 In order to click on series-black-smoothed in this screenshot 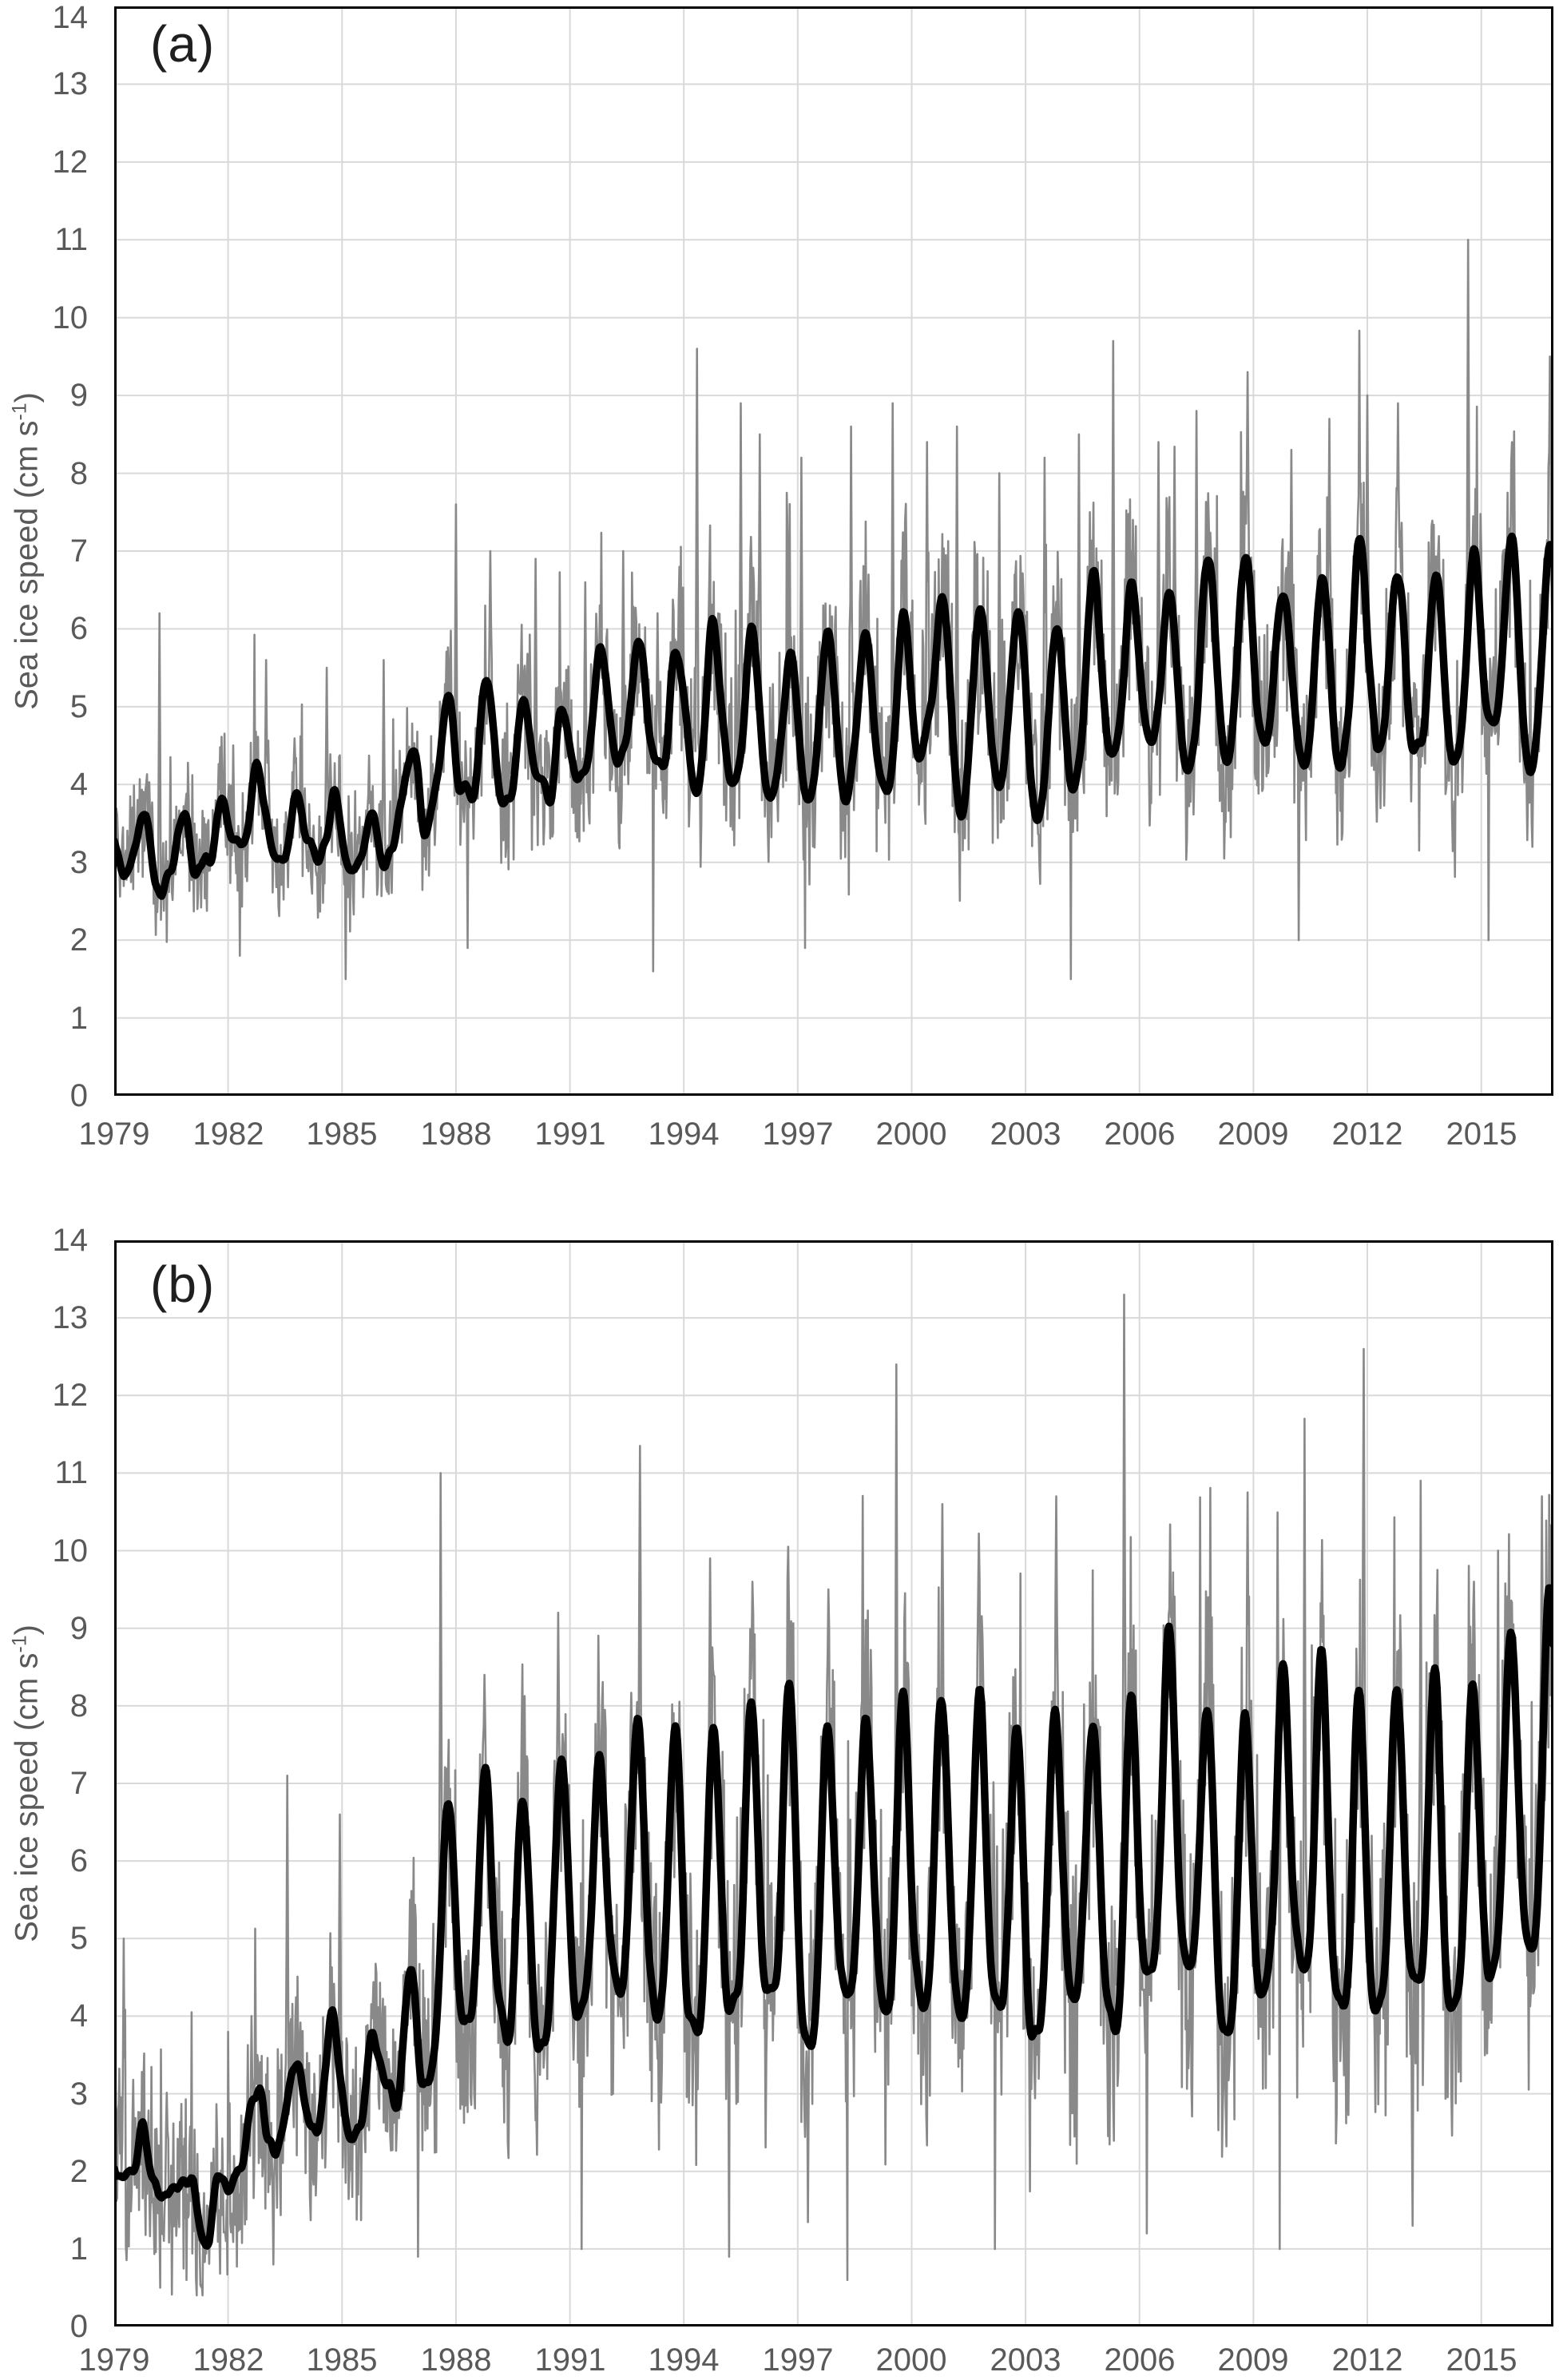, I will do `click(833, 716)`.